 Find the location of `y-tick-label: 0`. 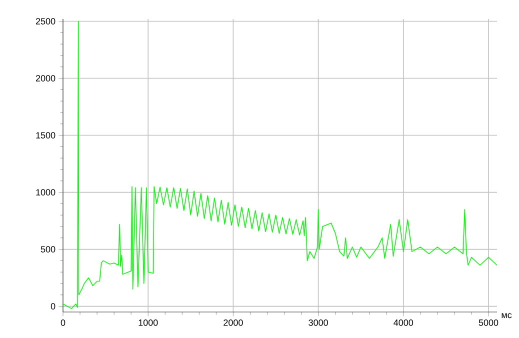

y-tick-label: 0 is located at coordinates (53, 306).